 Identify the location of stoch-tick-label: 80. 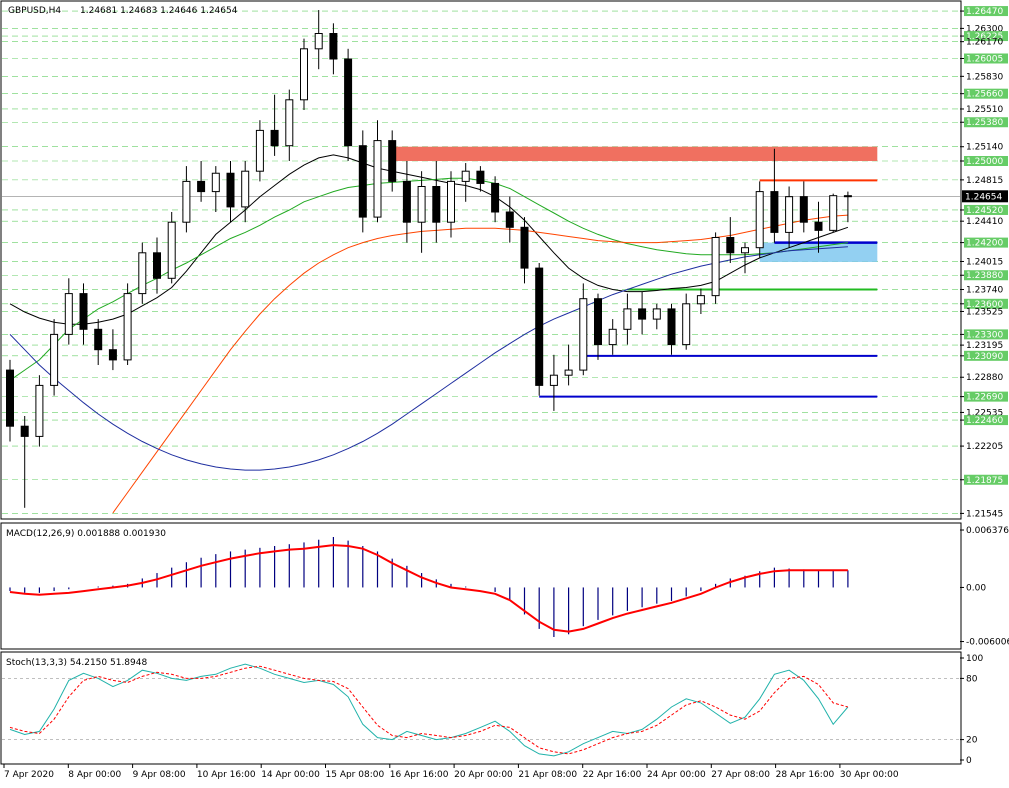
(972, 679).